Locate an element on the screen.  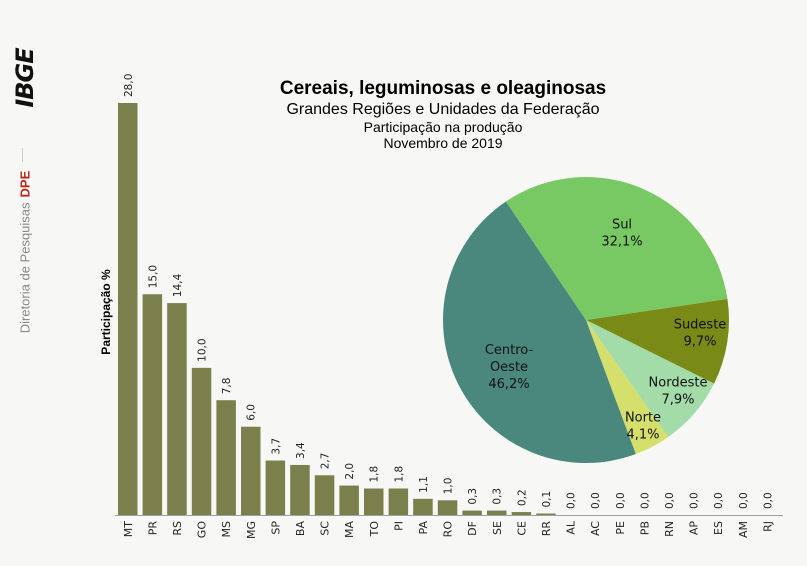
x-tick-label: MG is located at coordinates (251, 530).